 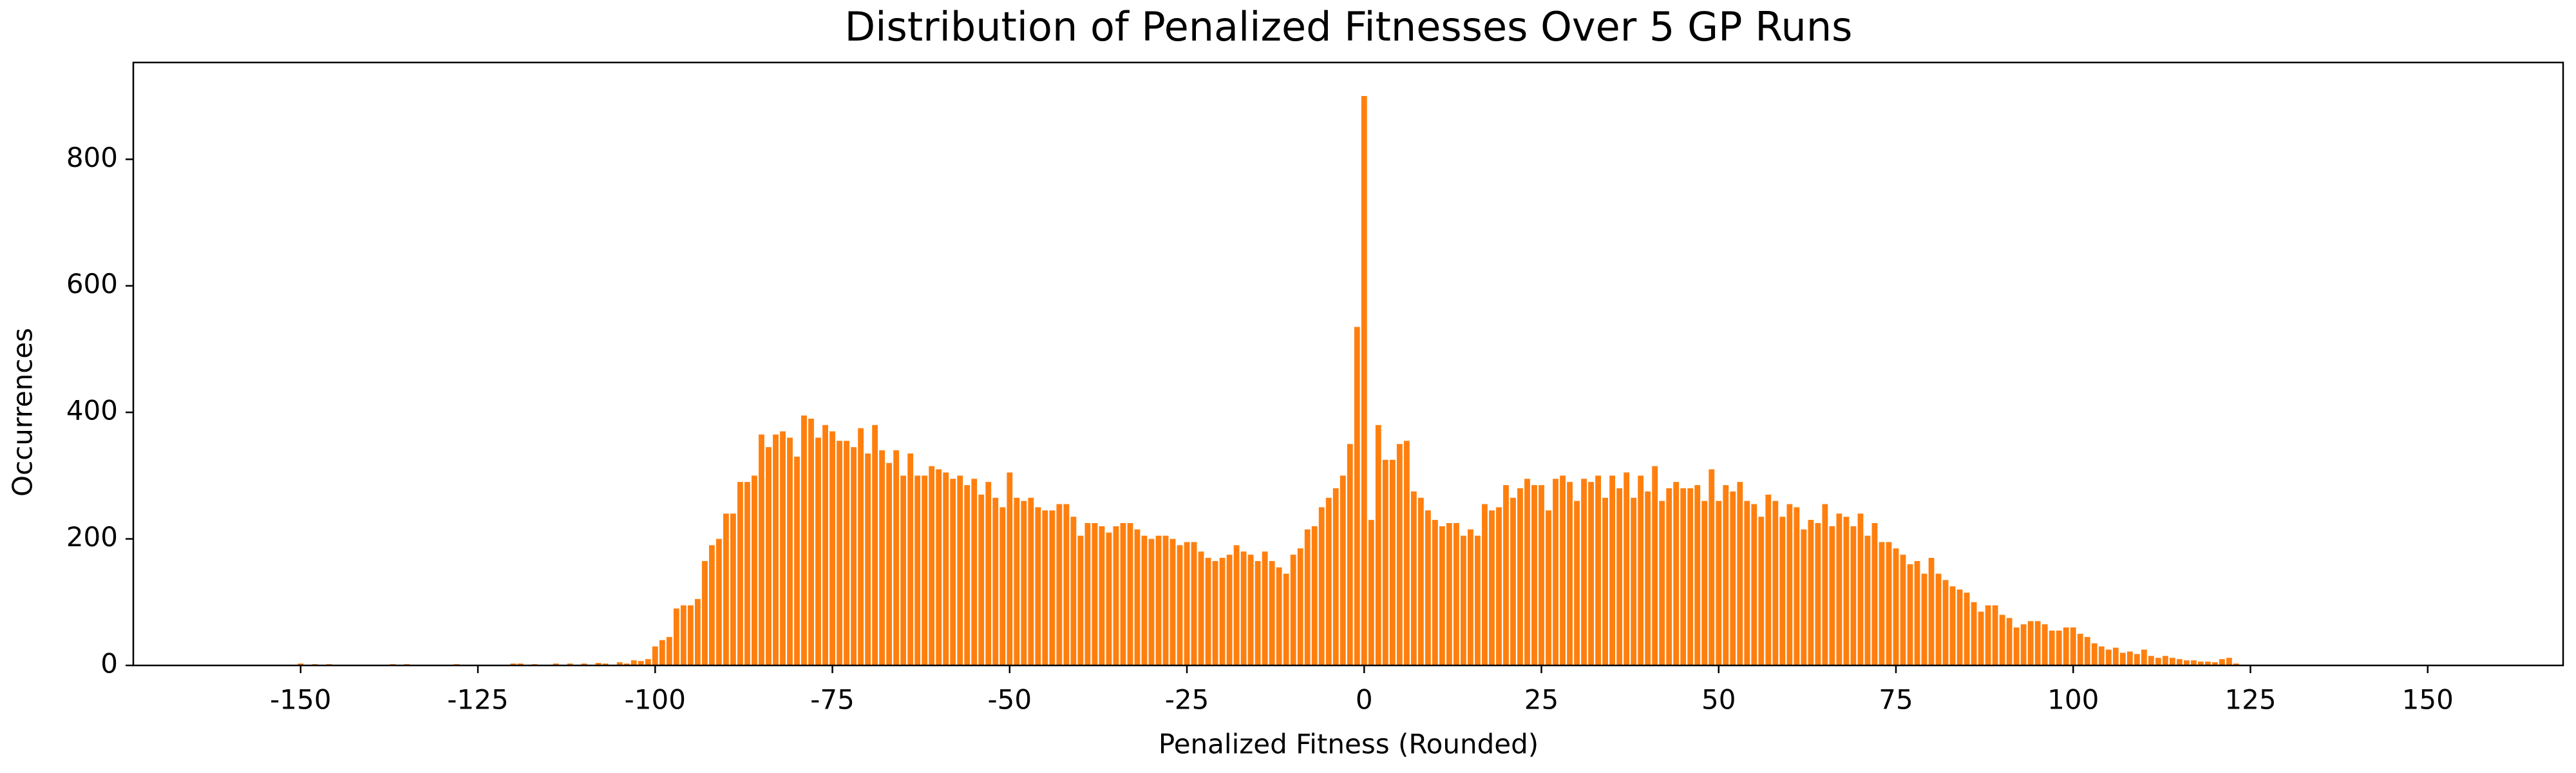 What do you see at coordinates (92, 410) in the screenshot?
I see `y-tick-label: 400` at bounding box center [92, 410].